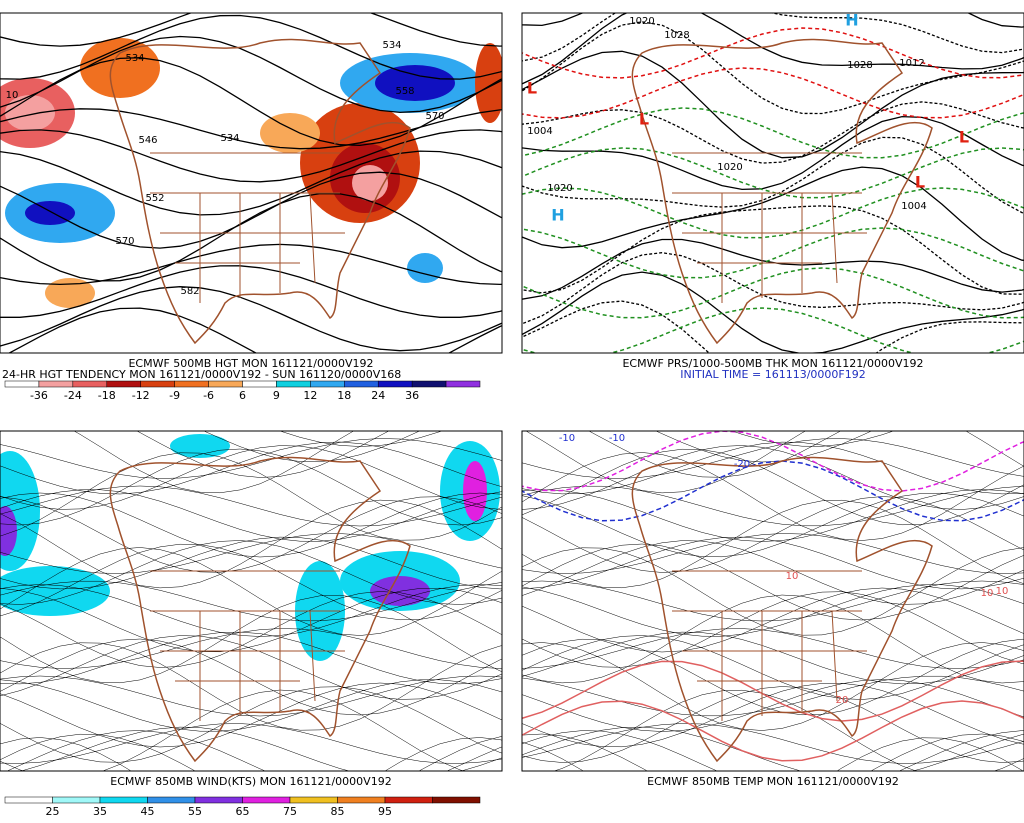 The height and width of the screenshot is (823, 1024). I want to click on colorbar-label: 55, so click(195, 811).